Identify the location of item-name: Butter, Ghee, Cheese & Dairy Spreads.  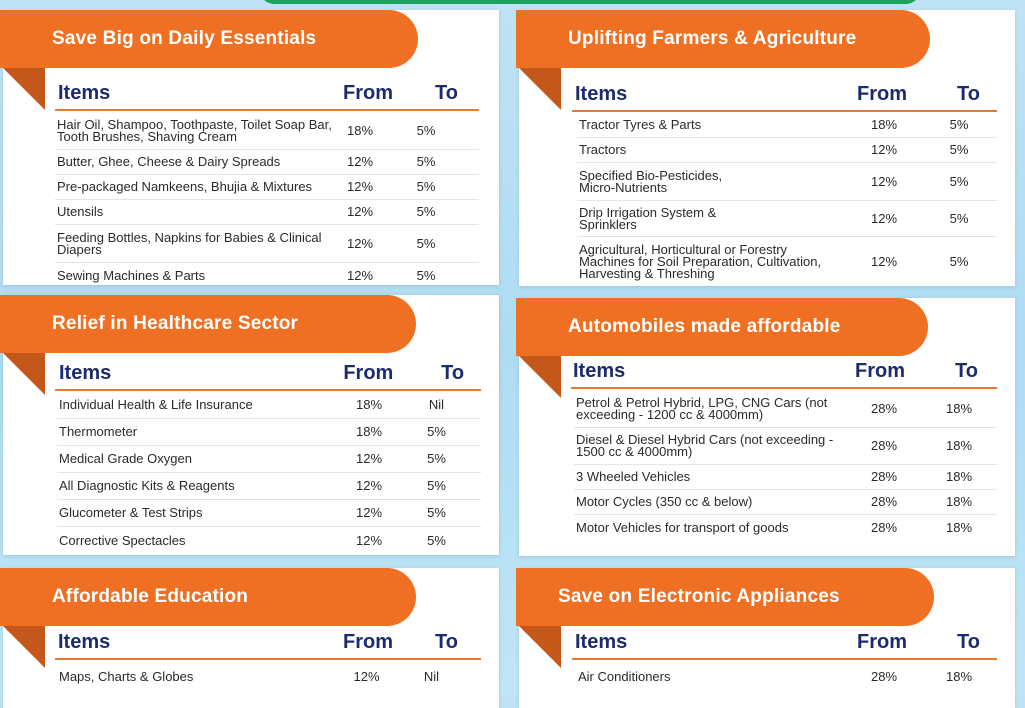
(169, 161).